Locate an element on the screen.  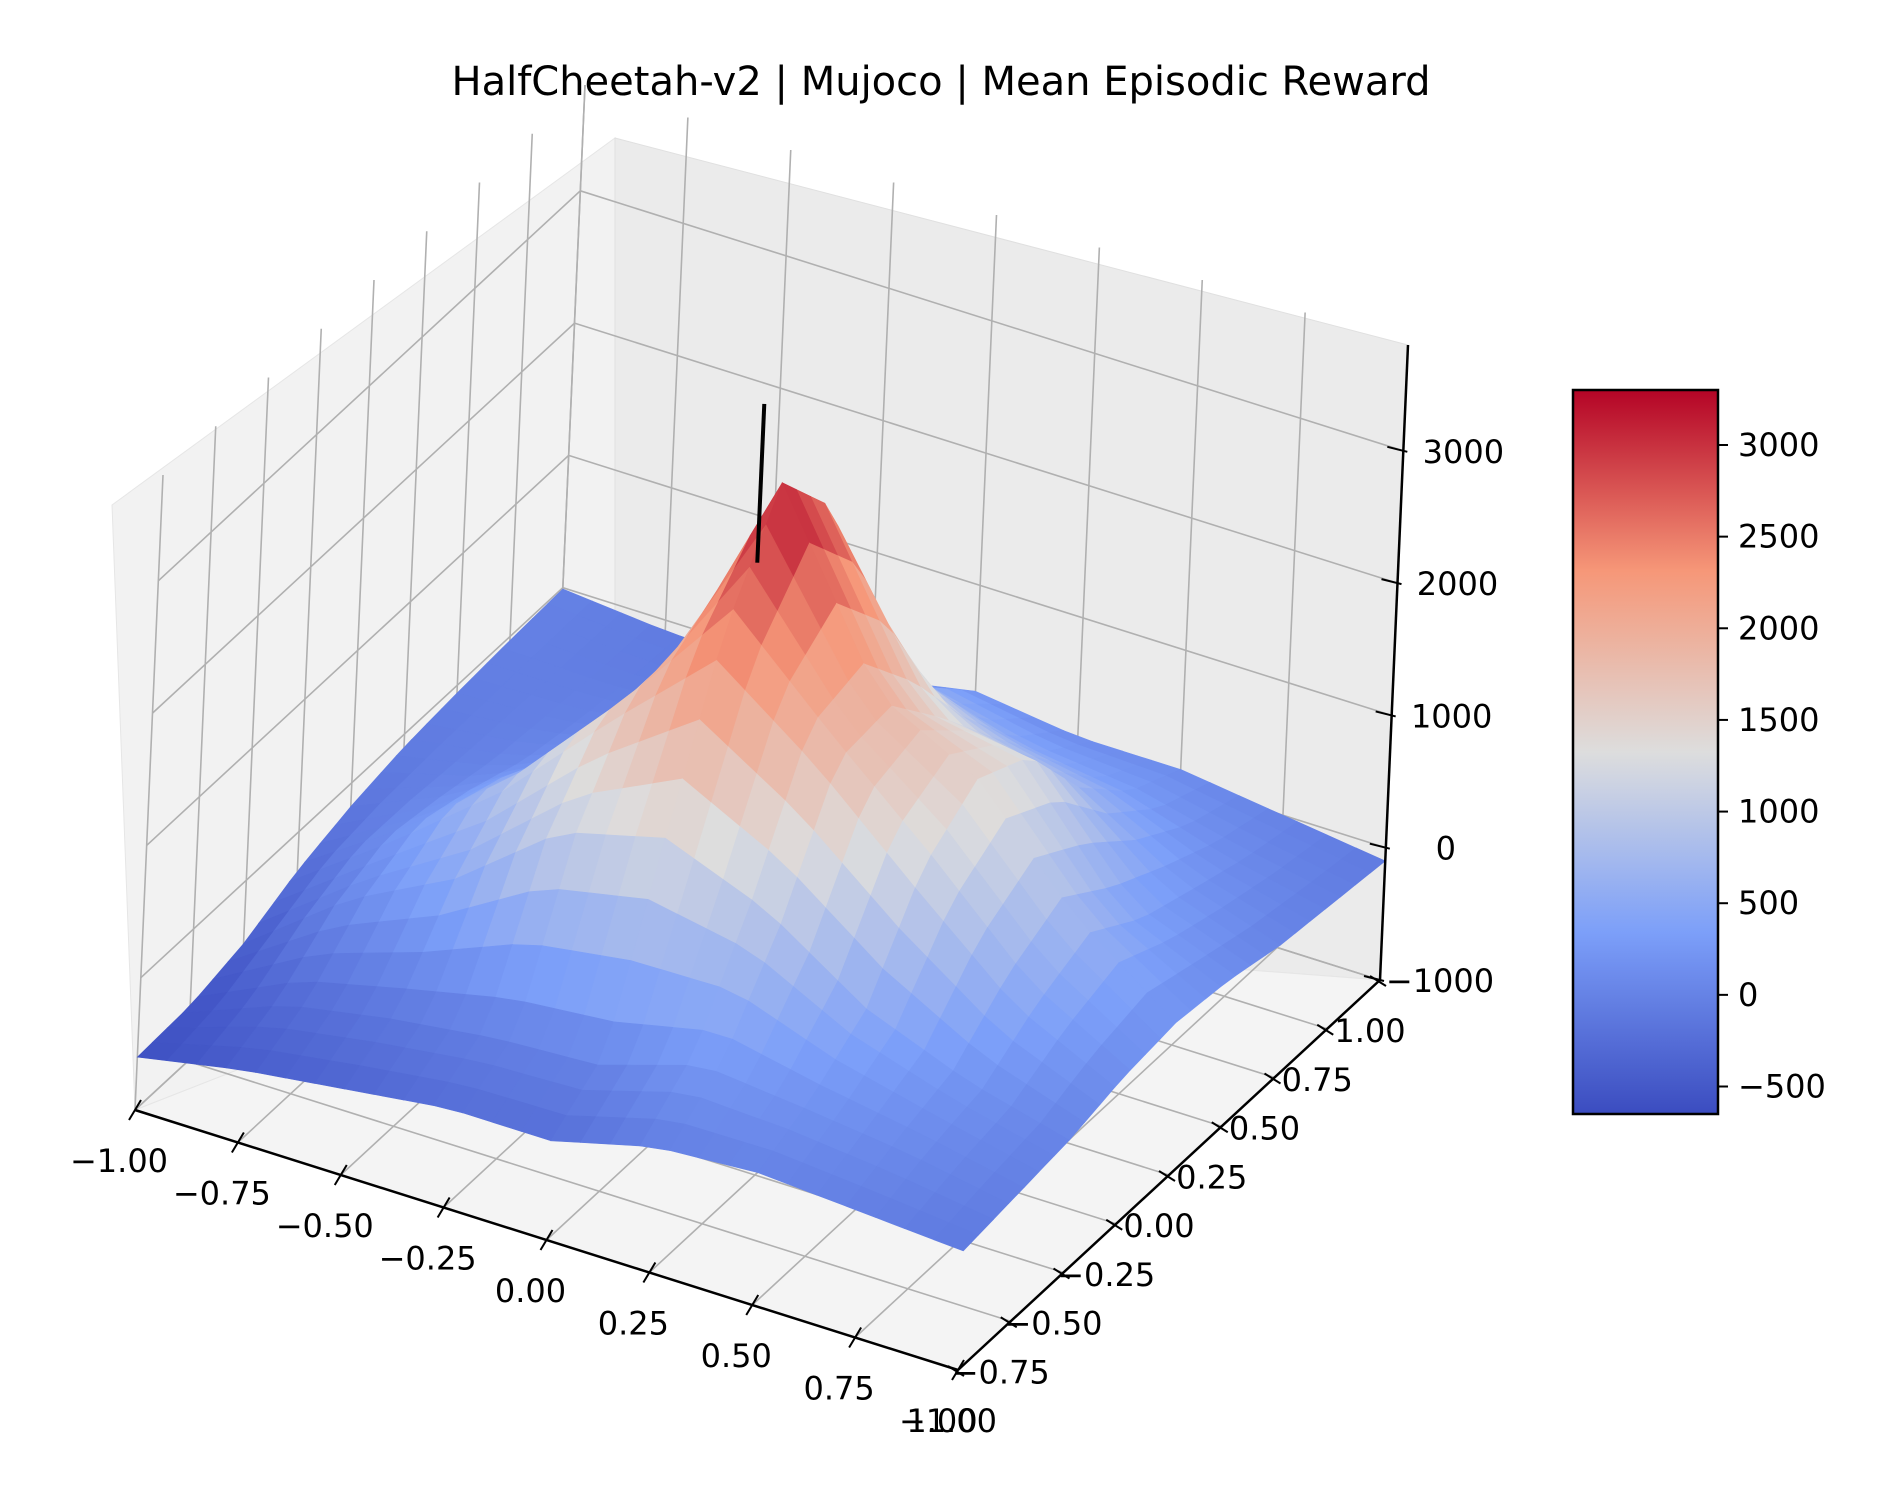
x-tick-label: −0.25 is located at coordinates (428, 1259).